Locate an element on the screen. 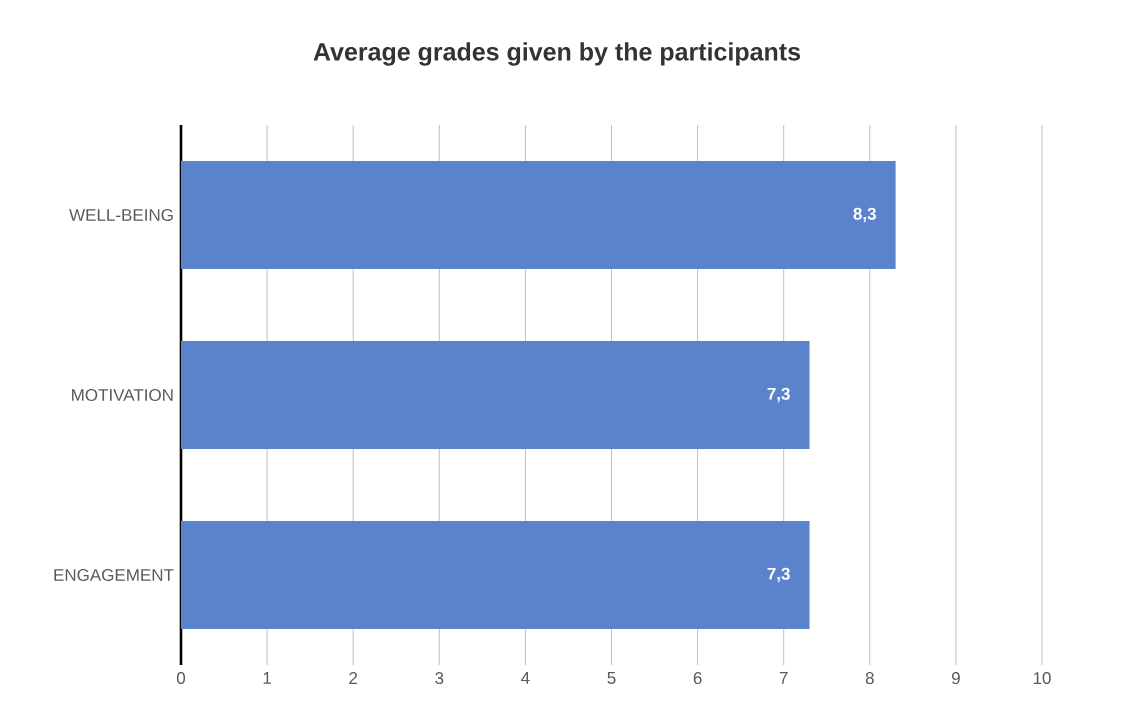 The height and width of the screenshot is (722, 1142). x-tick-label: 2 is located at coordinates (353, 678).